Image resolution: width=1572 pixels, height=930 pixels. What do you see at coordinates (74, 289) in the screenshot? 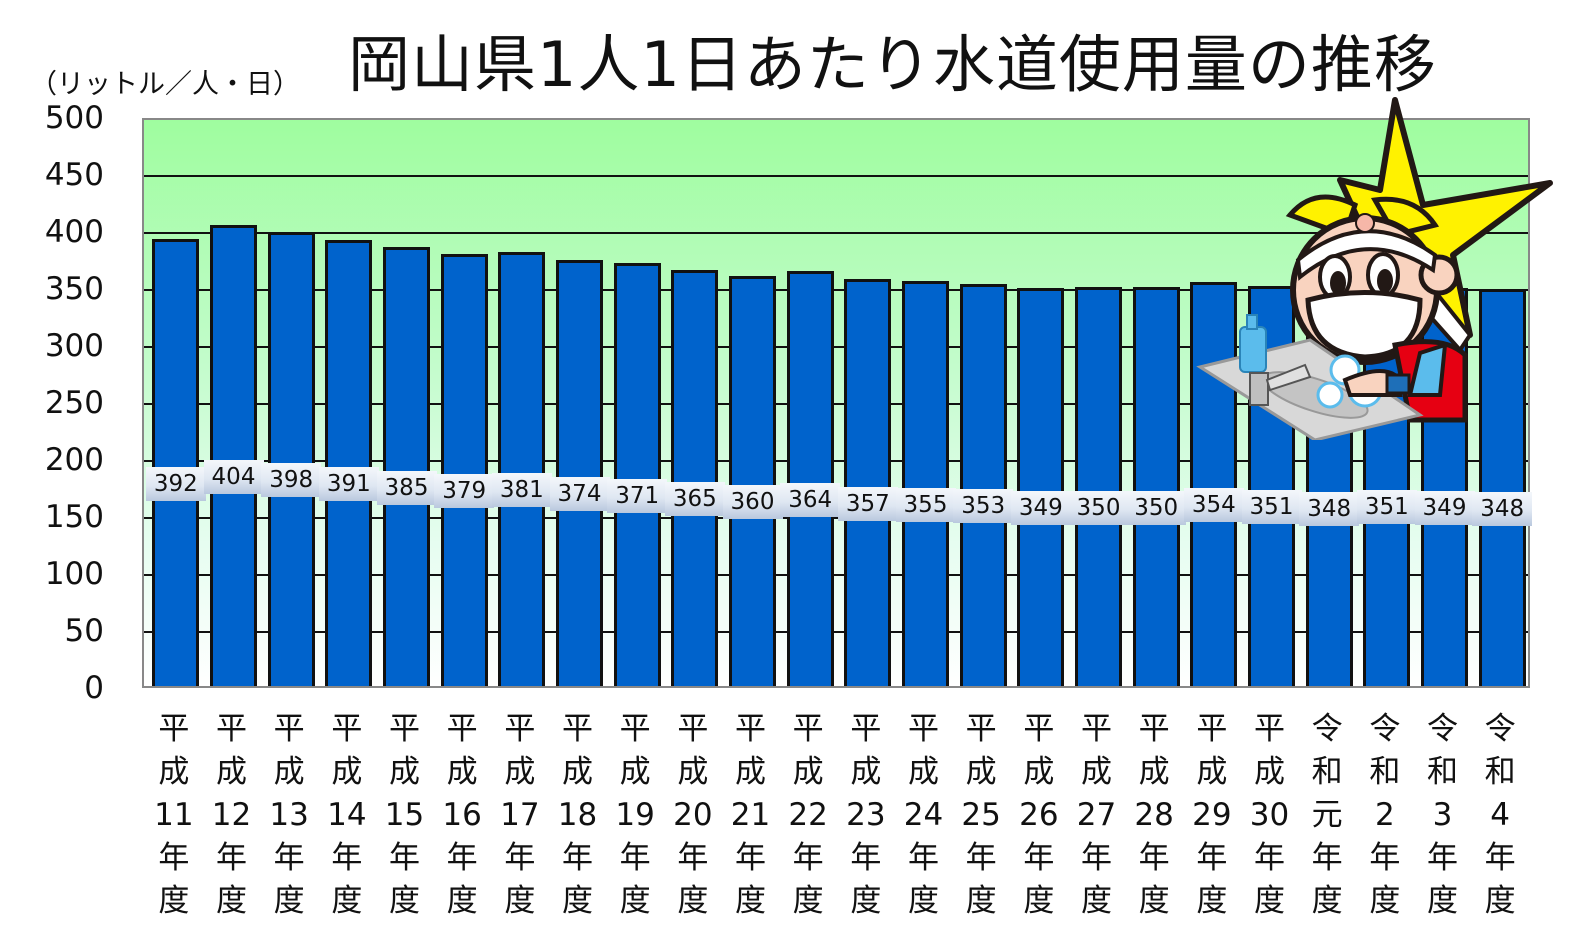
I see `y-tick-label: 350` at bounding box center [74, 289].